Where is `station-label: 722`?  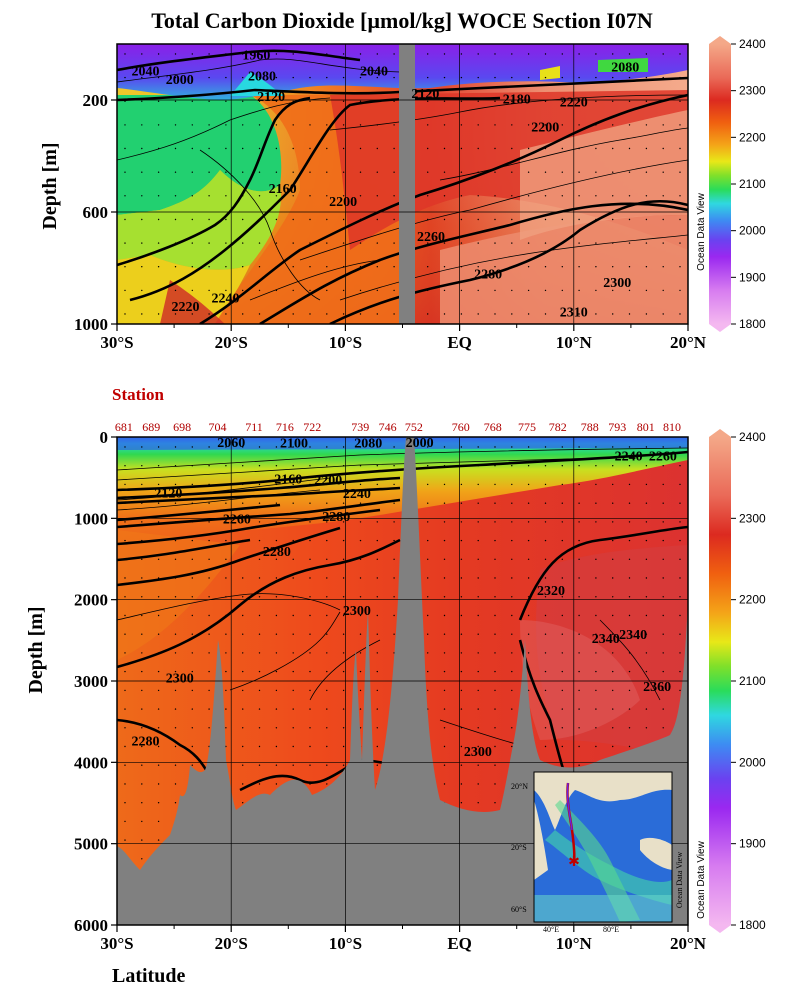 station-label: 722 is located at coordinates (312, 427).